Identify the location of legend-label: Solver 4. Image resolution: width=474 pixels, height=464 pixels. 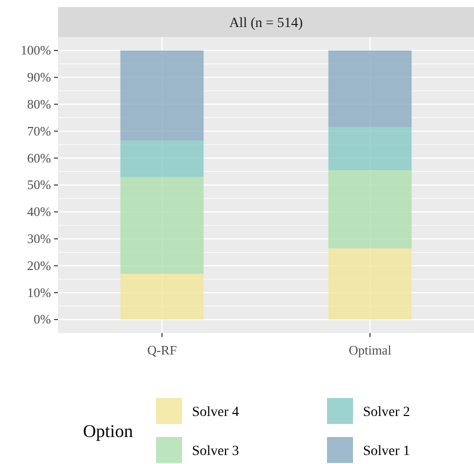
(216, 412).